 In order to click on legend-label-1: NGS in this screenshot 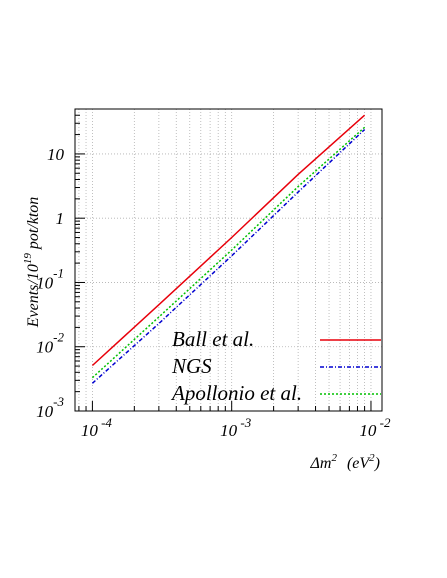, I will do `click(191, 366)`.